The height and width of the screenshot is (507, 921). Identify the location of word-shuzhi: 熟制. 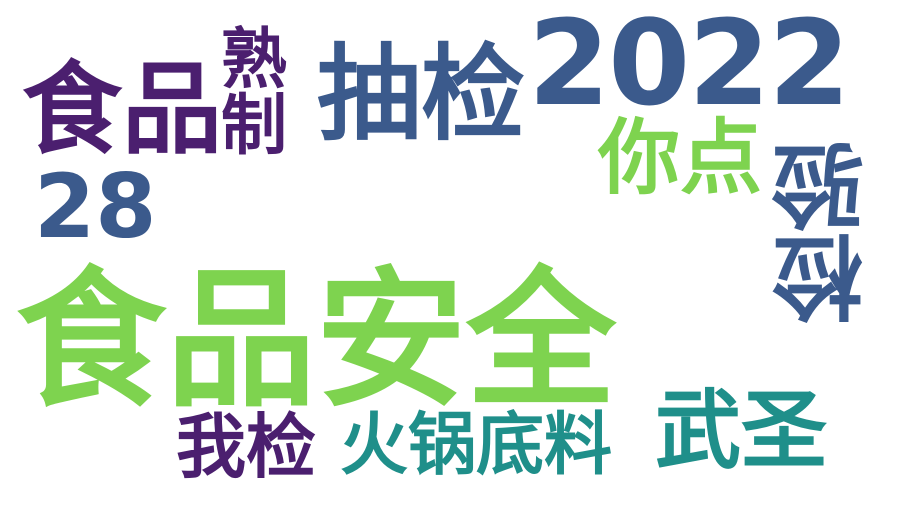
(248, 90).